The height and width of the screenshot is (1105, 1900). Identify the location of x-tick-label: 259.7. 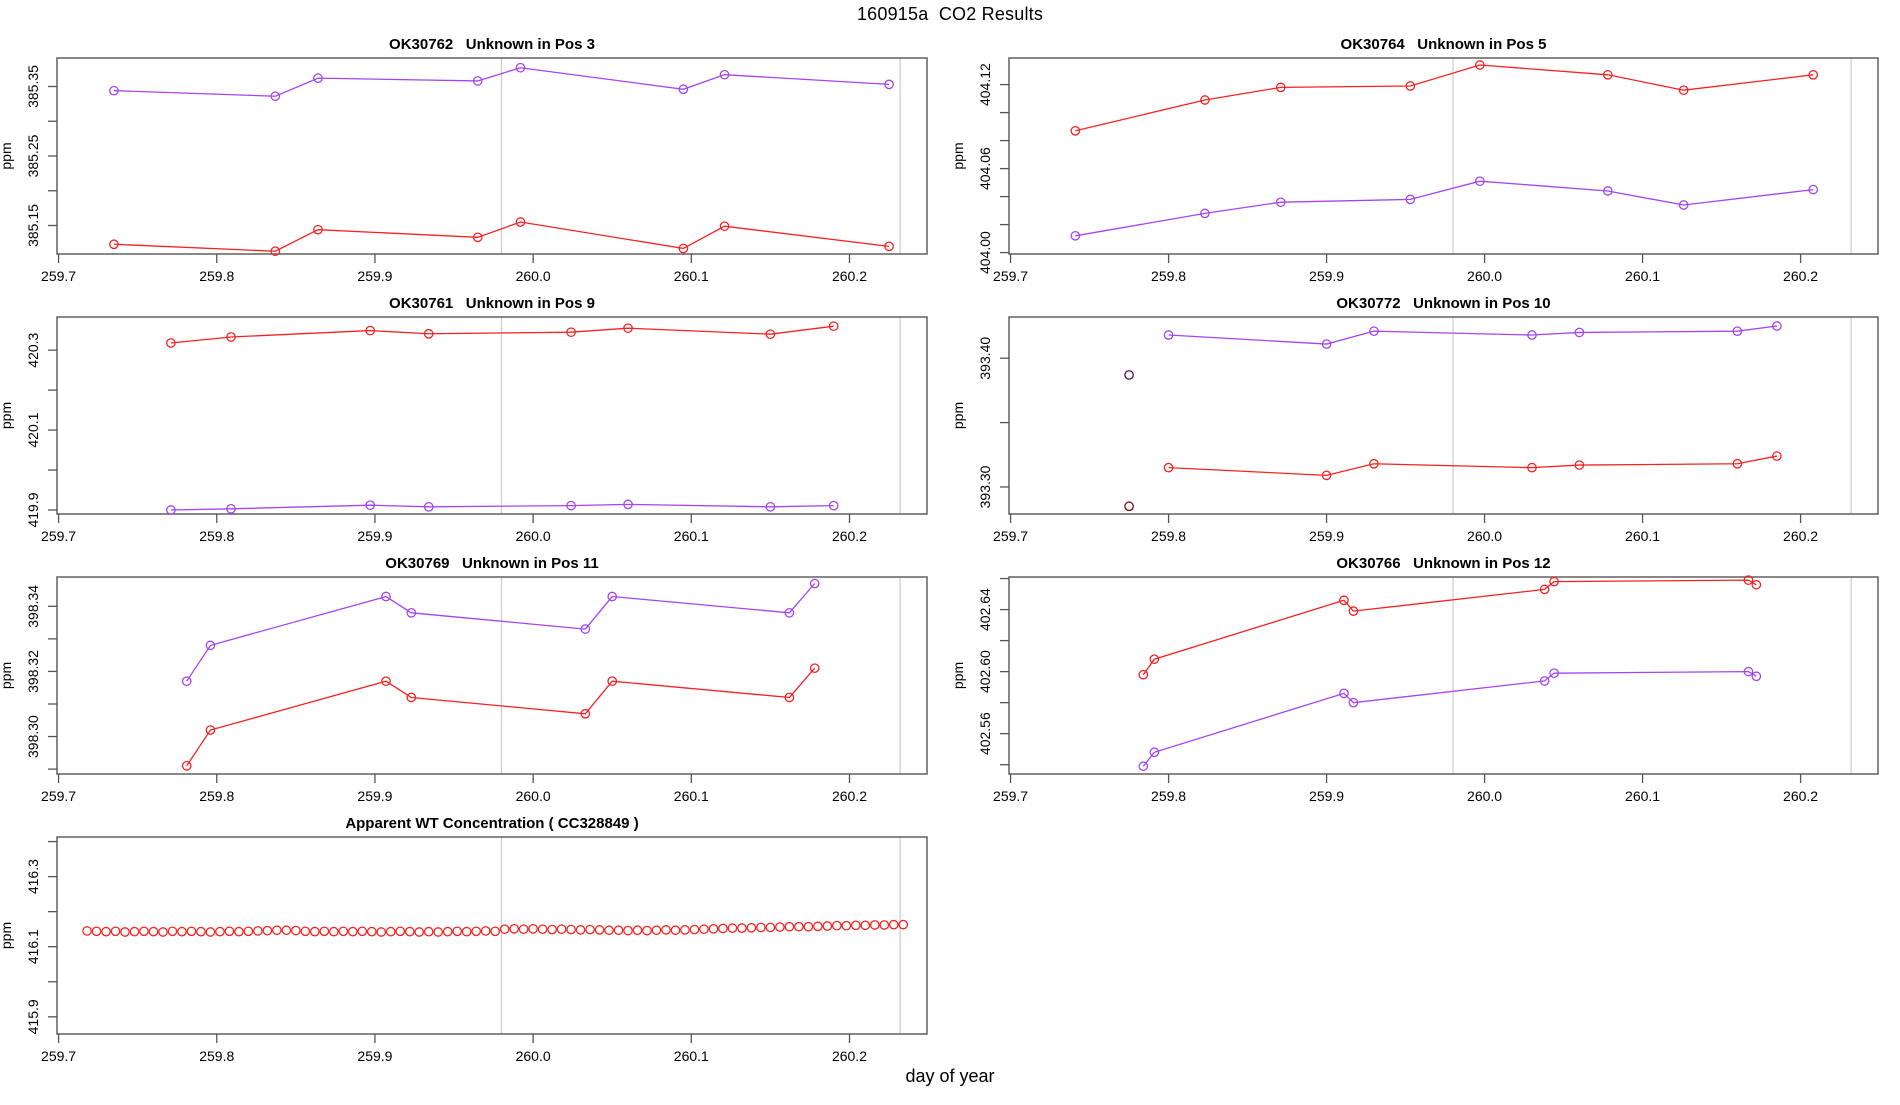
(58, 276).